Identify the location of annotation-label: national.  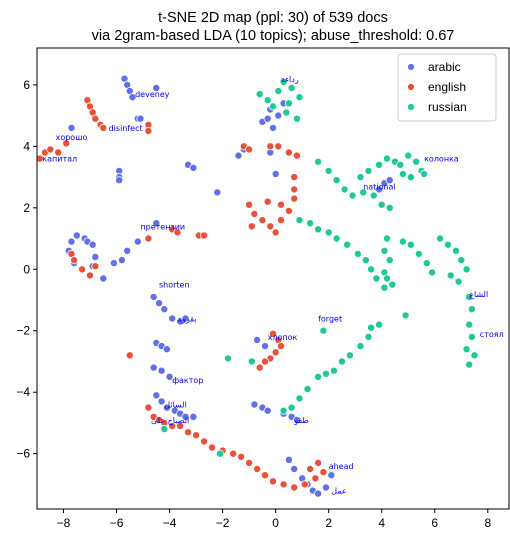
(379, 186).